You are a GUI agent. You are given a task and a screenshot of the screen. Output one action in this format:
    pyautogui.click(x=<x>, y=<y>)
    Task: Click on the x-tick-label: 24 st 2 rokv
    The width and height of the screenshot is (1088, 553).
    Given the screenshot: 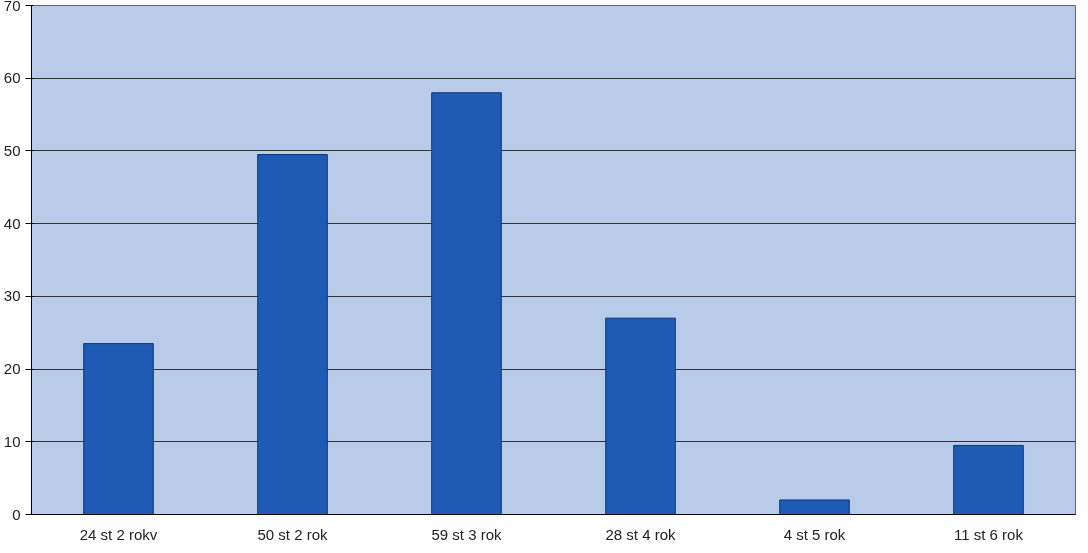 What is the action you would take?
    pyautogui.click(x=118, y=534)
    